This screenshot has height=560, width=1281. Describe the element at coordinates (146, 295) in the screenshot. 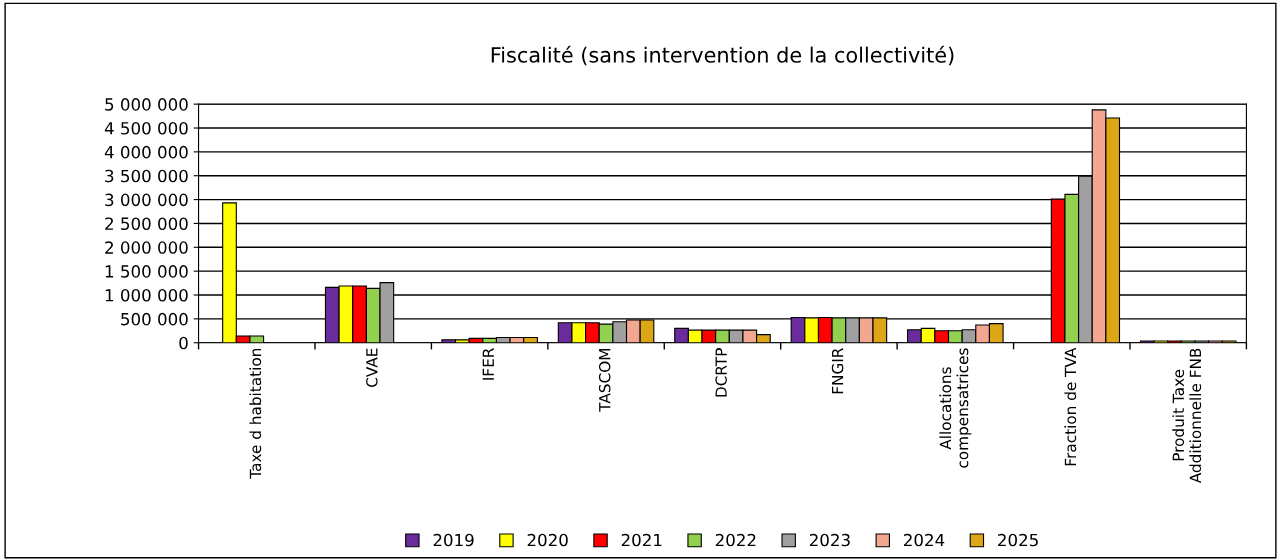

I see `y-tick-label: 1 000 000` at that location.